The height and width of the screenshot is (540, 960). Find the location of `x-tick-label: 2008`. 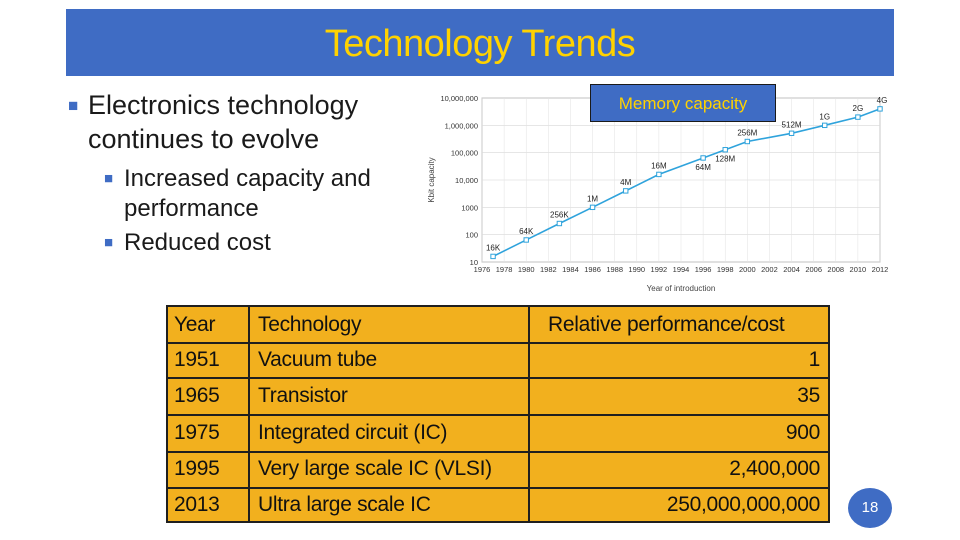

x-tick-label: 2008 is located at coordinates (835, 269).